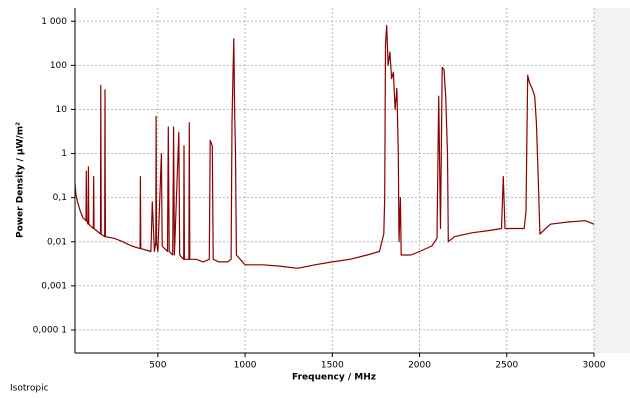  Describe the element at coordinates (60, 198) in the screenshot. I see `y-tick-label: 0,1` at that location.